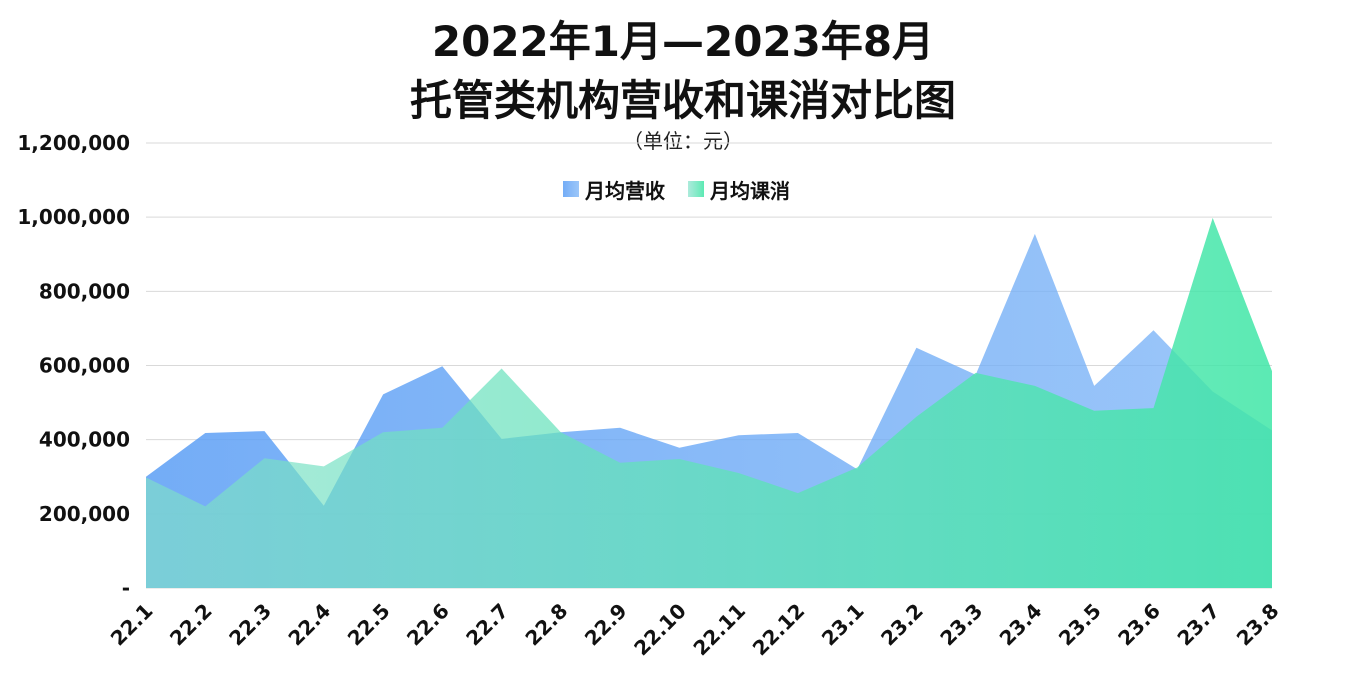  What do you see at coordinates (309, 625) in the screenshot?
I see `x-tick-label: 22.4` at bounding box center [309, 625].